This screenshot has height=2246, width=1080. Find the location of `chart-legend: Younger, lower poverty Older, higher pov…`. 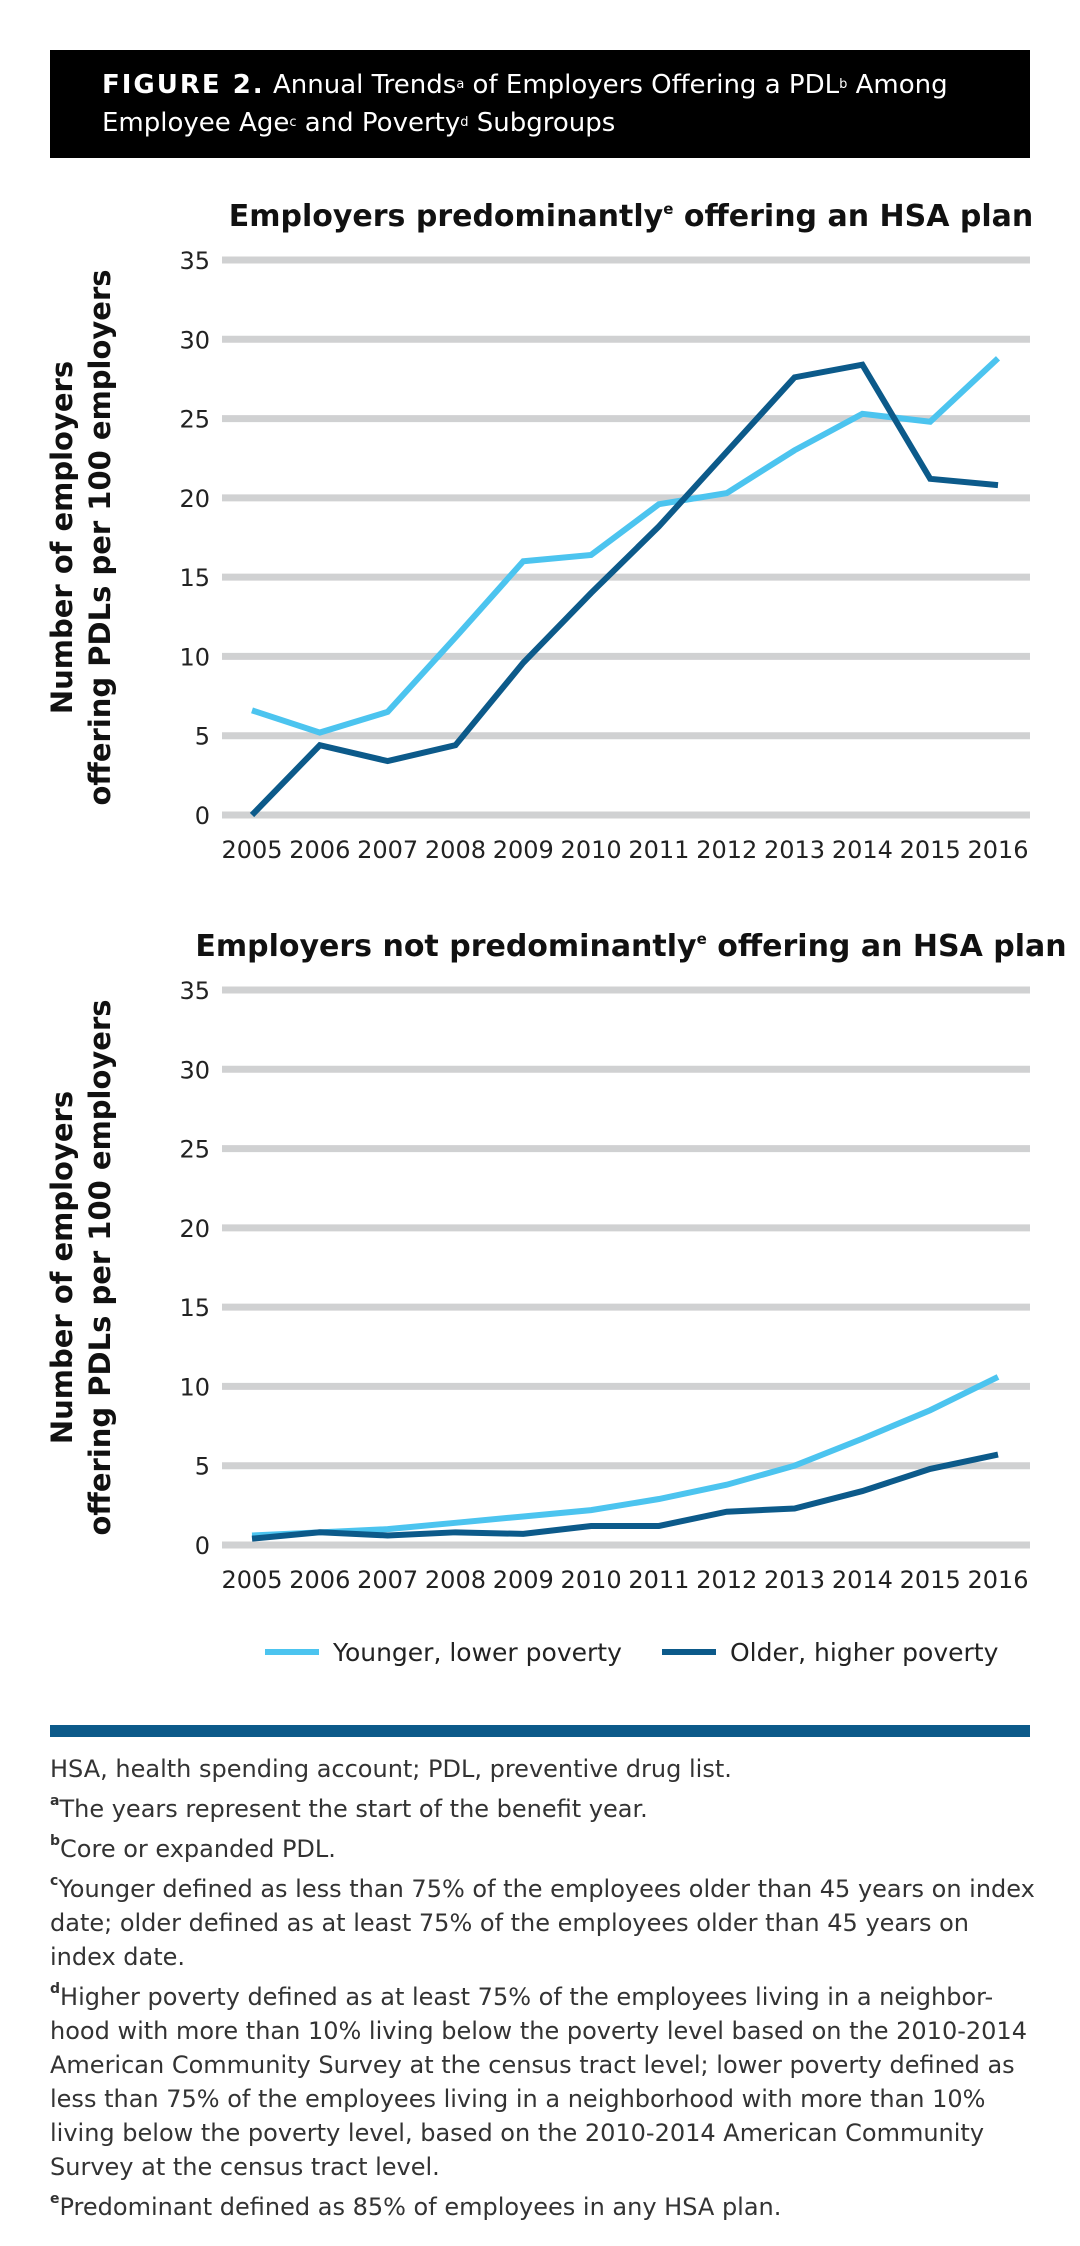

chart-legend: Younger, lower poverty Older, higher pov… is located at coordinates (540, 1652).